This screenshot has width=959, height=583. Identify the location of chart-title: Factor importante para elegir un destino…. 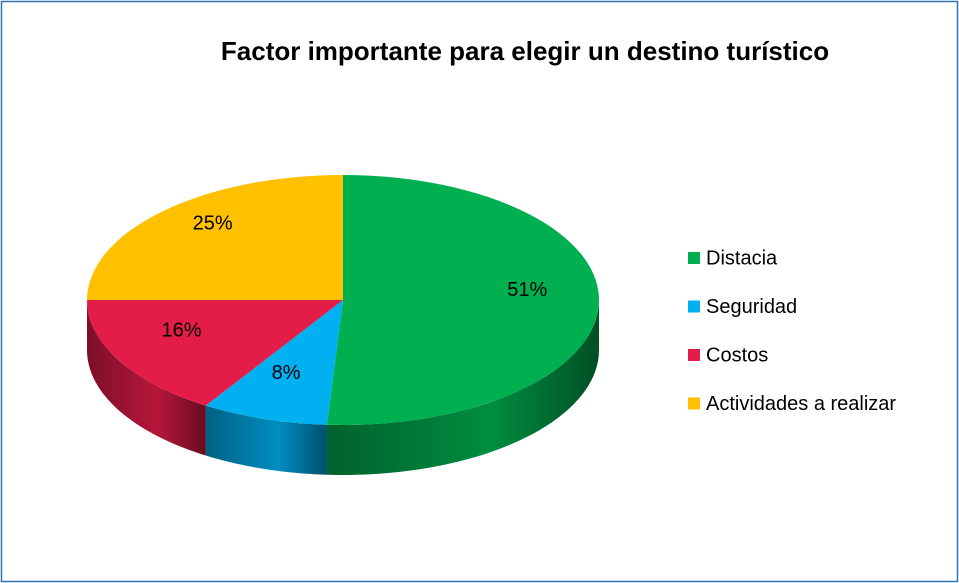
(525, 51).